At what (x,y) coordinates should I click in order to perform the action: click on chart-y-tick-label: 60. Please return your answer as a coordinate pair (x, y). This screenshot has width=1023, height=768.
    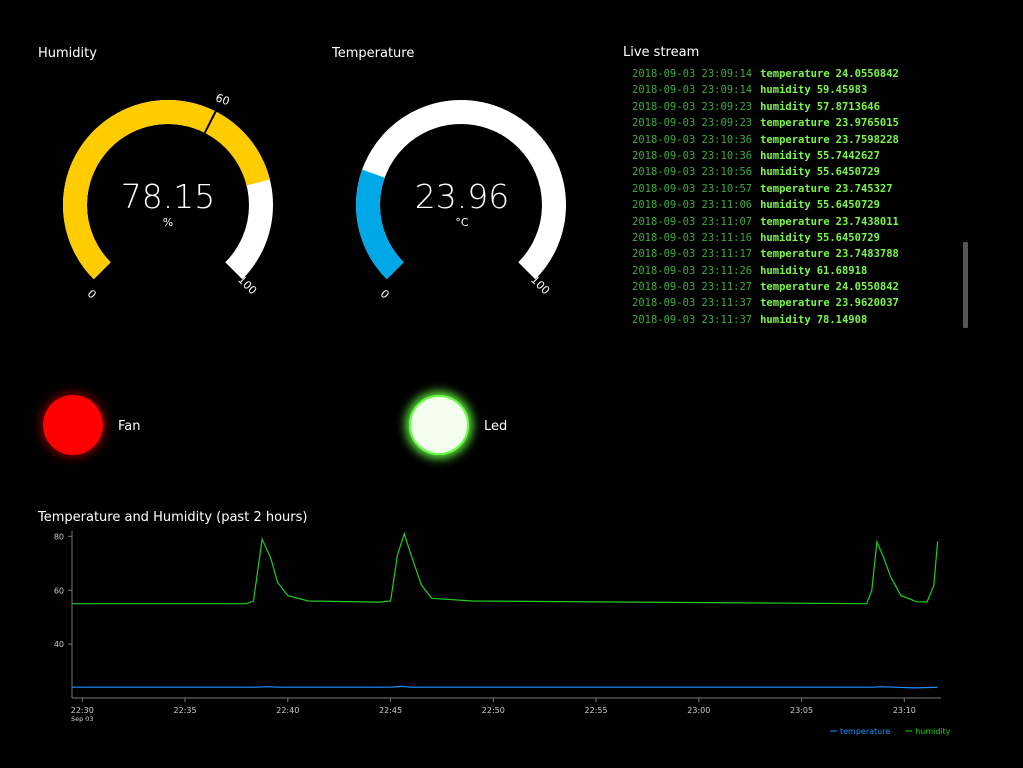
    Looking at the image, I should click on (59, 590).